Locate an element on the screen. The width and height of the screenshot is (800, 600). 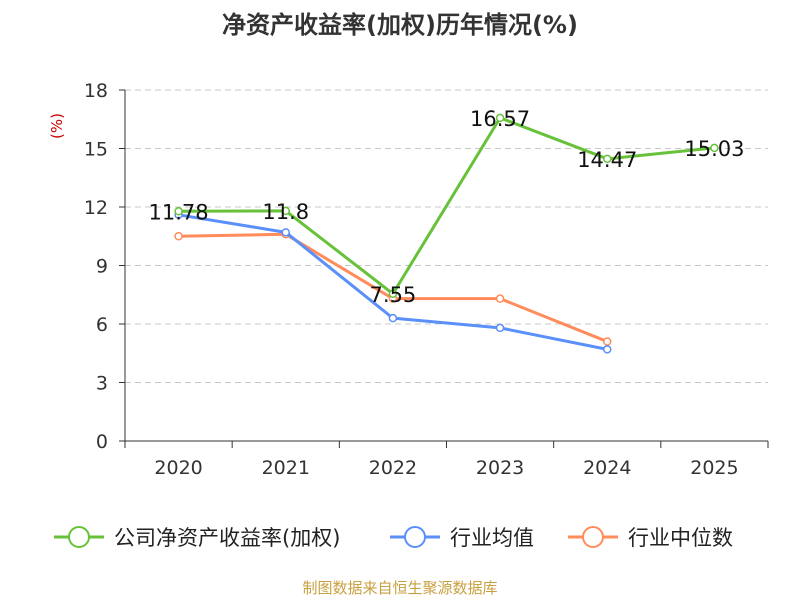
y-tick-label: 9 is located at coordinates (102, 267).